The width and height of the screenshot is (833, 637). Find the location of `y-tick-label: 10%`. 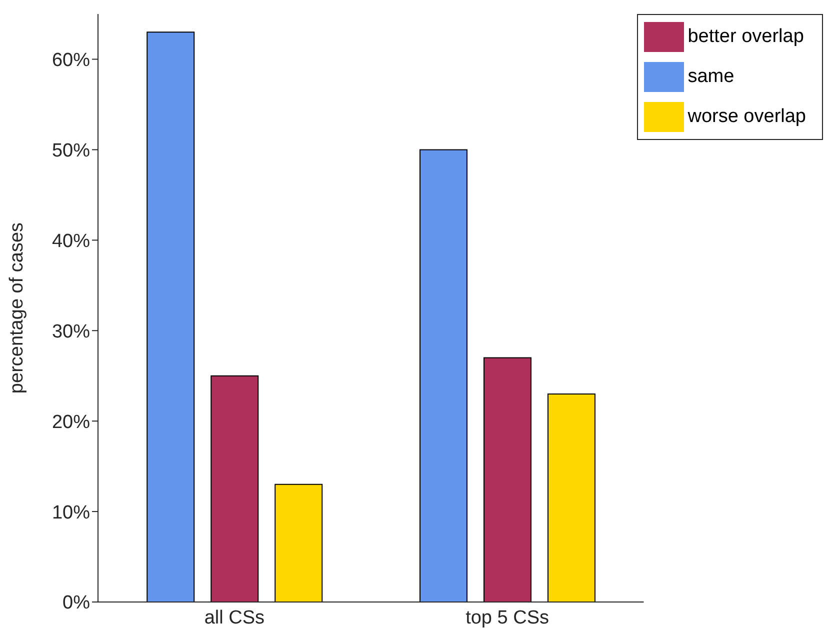

y-tick-label: 10% is located at coordinates (71, 513).